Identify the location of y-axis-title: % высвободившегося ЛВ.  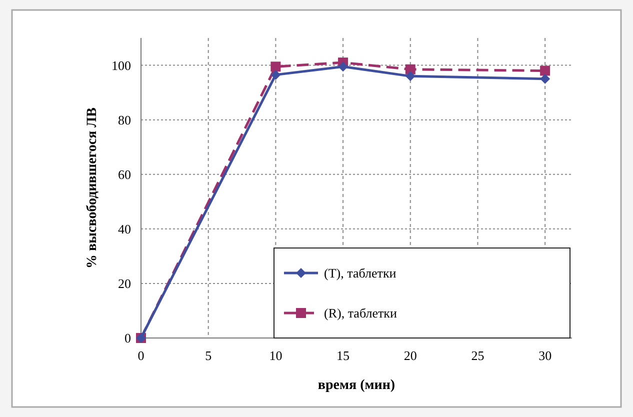
(92, 188).